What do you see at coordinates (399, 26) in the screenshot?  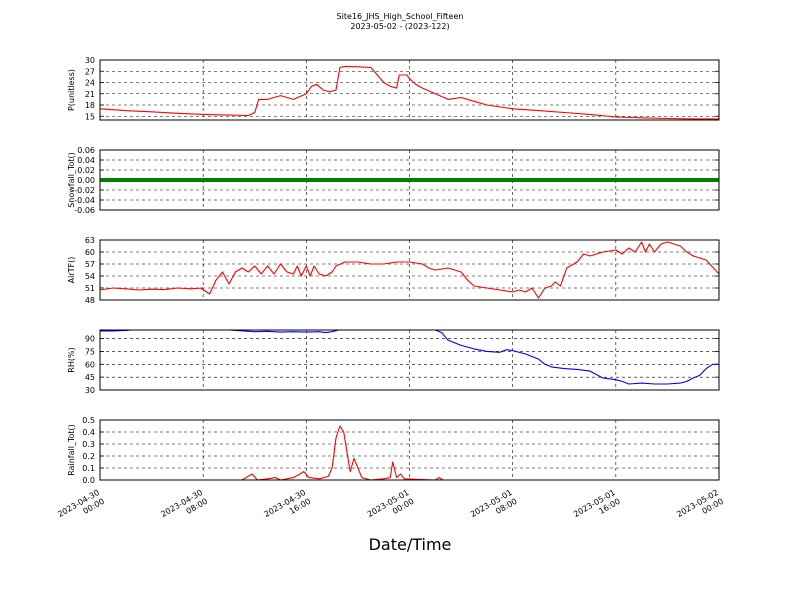 I see `figure-subtitle: 2023-05-02 - (2023-122)` at bounding box center [399, 26].